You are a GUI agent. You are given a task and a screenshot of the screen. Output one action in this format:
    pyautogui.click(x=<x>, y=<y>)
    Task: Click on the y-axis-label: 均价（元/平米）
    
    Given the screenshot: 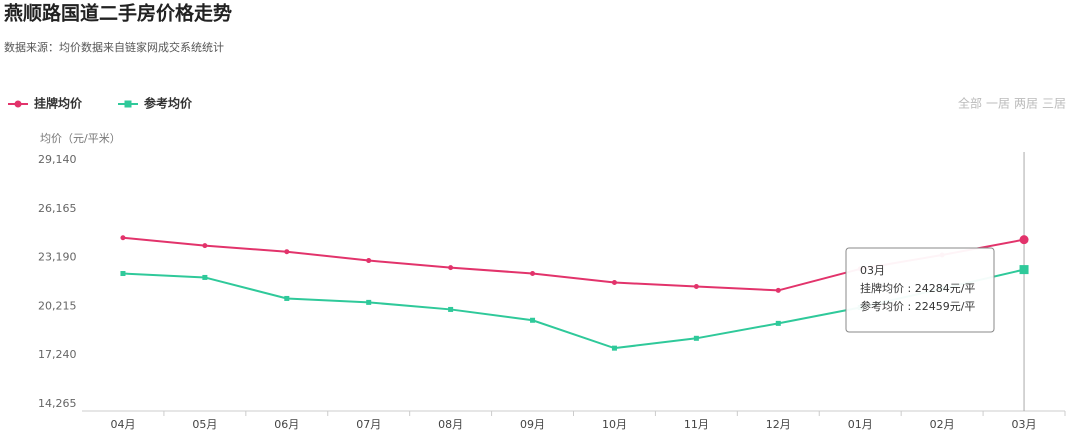 What is the action you would take?
    pyautogui.click(x=80, y=138)
    